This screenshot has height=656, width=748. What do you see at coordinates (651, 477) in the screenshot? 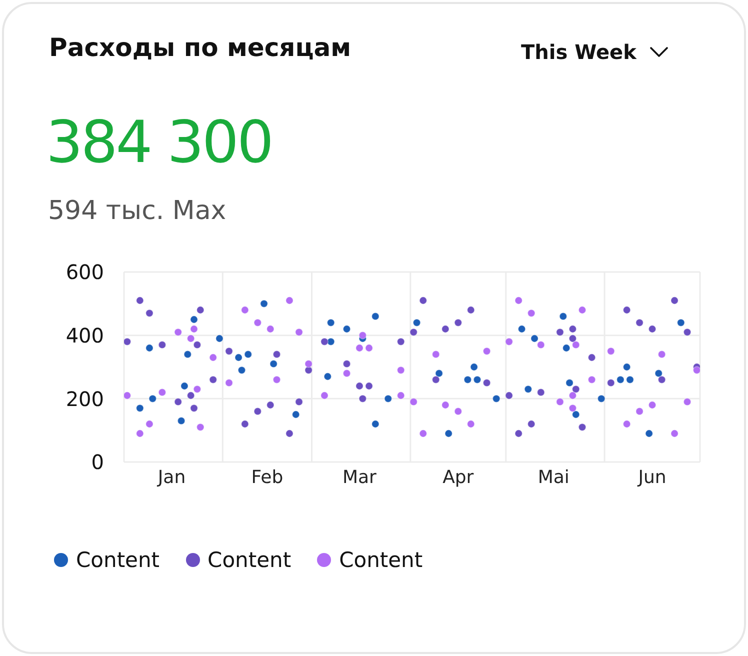
I see `x-tick-label: Jun` at bounding box center [651, 477].